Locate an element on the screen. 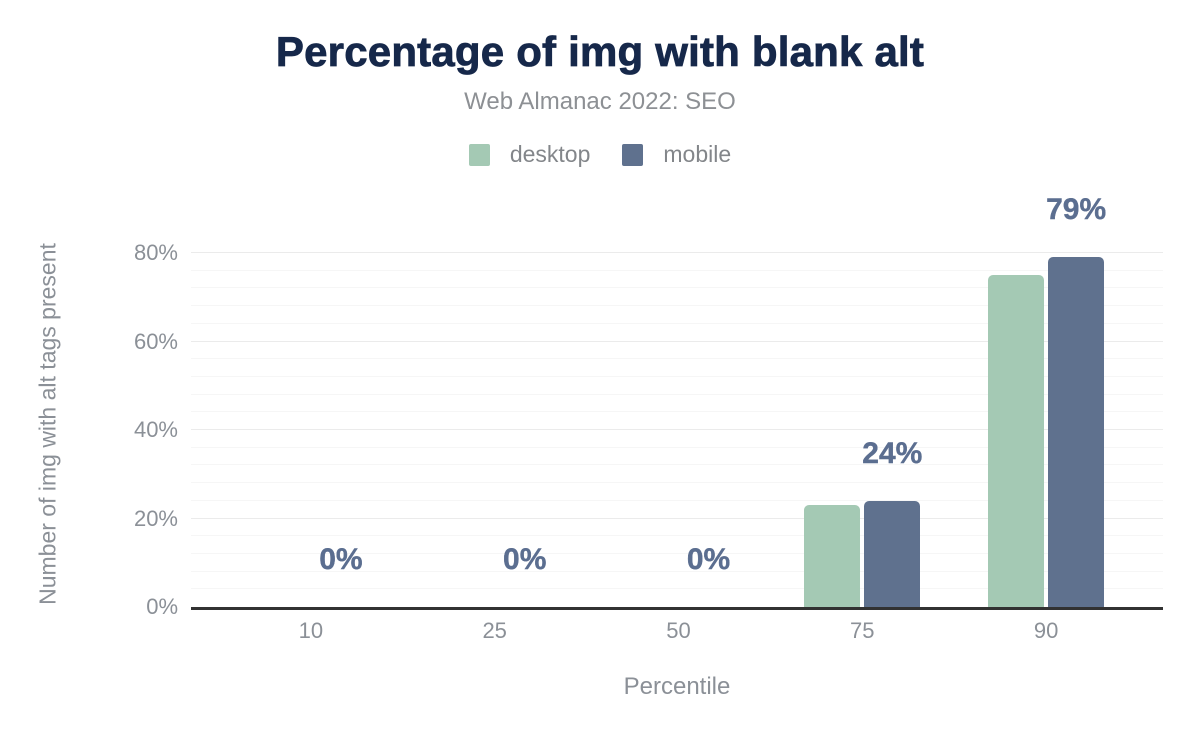 The image size is (1200, 742). legend-item-mobile: mobile is located at coordinates (676, 154).